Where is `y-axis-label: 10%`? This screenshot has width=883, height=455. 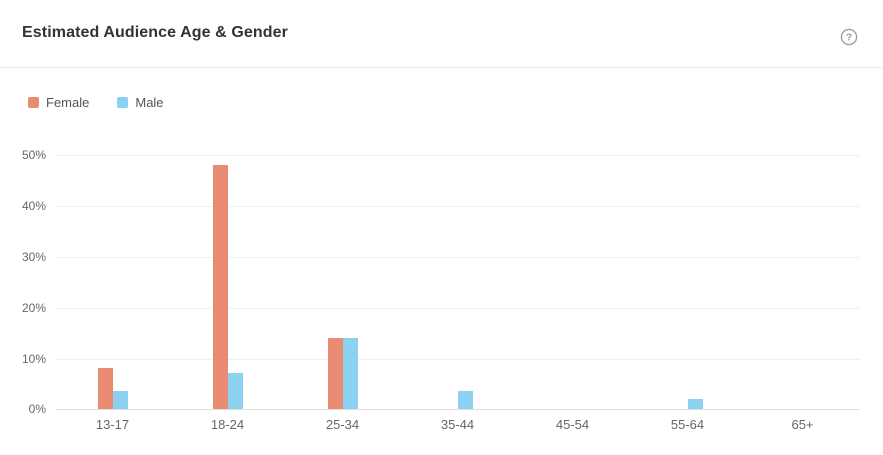 y-axis-label: 10% is located at coordinates (33, 359).